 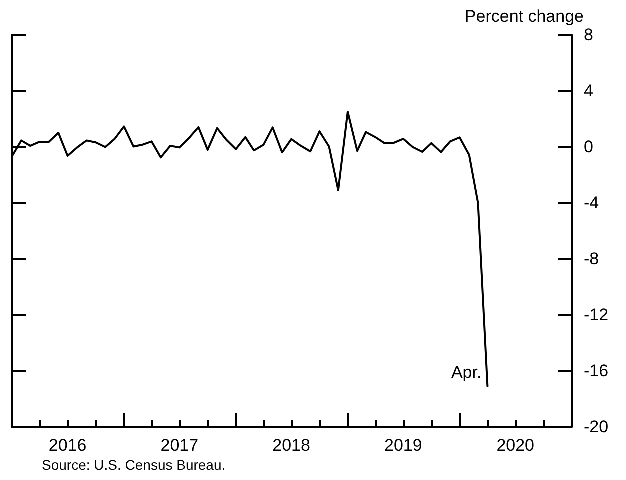 What do you see at coordinates (179, 445) in the screenshot?
I see `x-tick-label: 2017` at bounding box center [179, 445].